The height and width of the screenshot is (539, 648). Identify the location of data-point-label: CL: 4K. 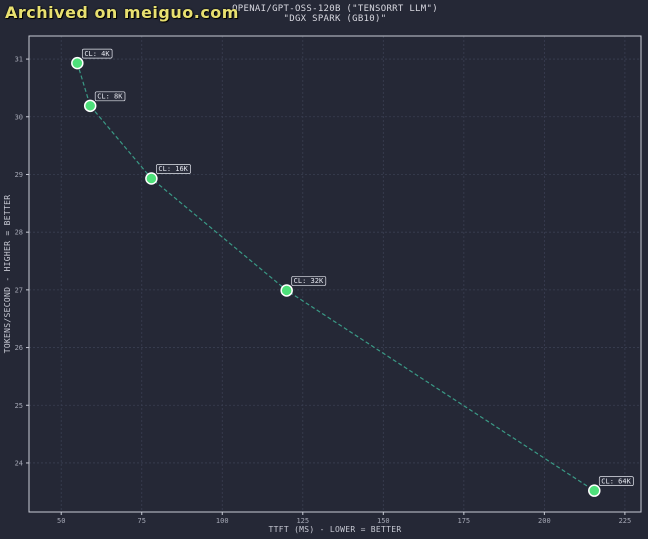
(97, 53).